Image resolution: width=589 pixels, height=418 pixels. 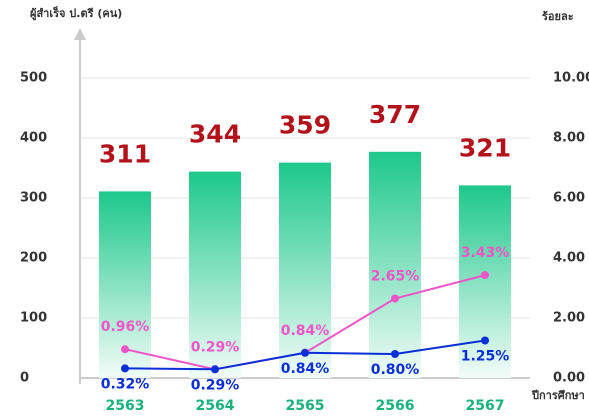 What do you see at coordinates (305, 406) in the screenshot?
I see `x-tick-label: 2565` at bounding box center [305, 406].